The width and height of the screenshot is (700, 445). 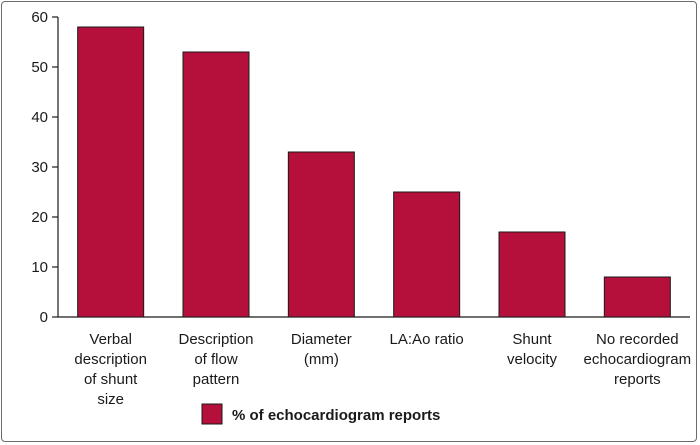 I want to click on y-tick-label: 60, so click(x=39, y=17).